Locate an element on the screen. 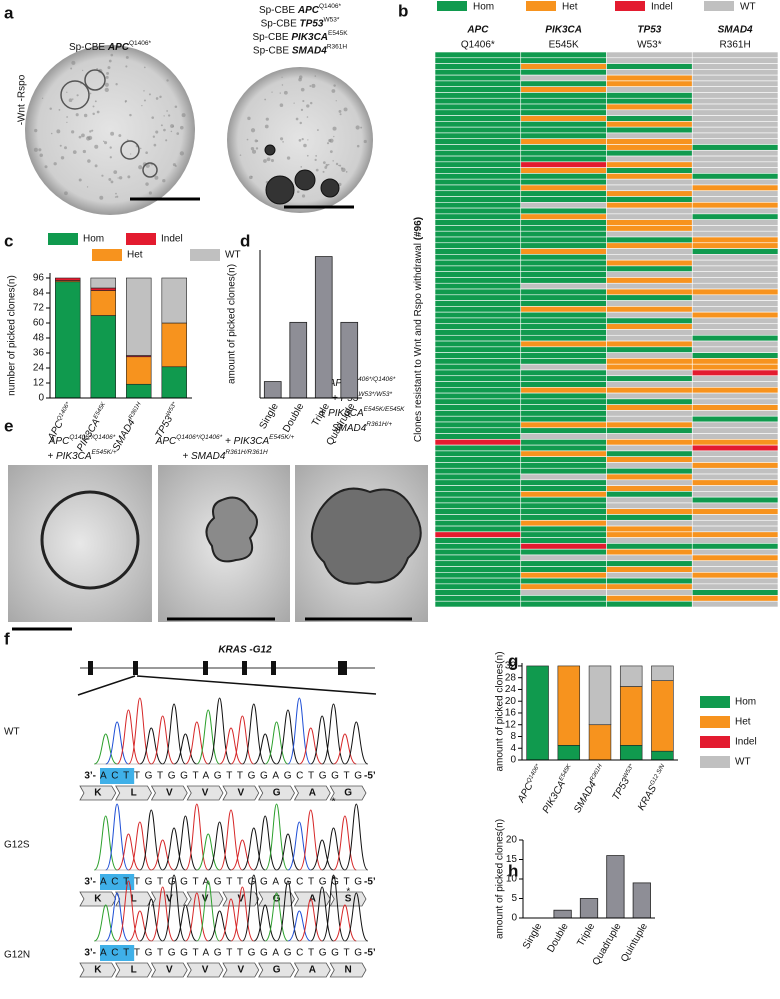 The height and width of the screenshot is (999, 780). y-tick-label: 20 is located at coordinates (511, 701).